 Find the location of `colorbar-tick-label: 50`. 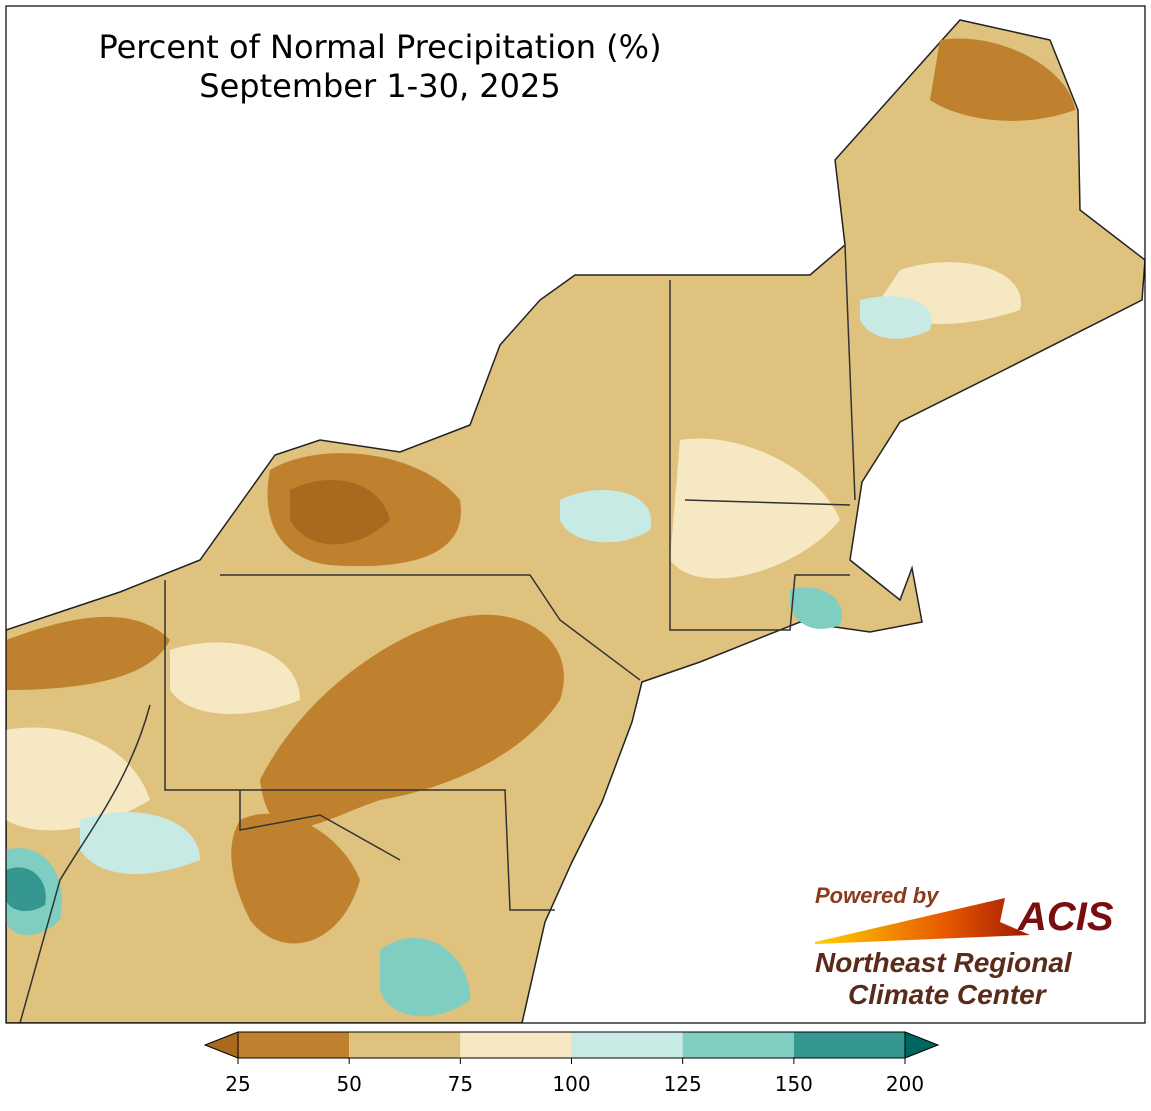

colorbar-tick-label: 50 is located at coordinates (348, 1084).